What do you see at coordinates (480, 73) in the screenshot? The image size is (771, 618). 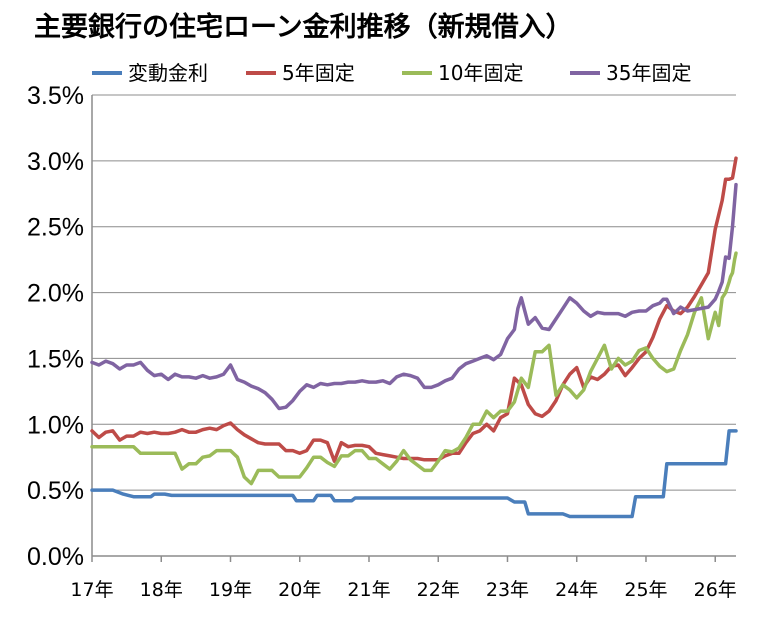 I see `legend-label-10y: 10年固定` at bounding box center [480, 73].